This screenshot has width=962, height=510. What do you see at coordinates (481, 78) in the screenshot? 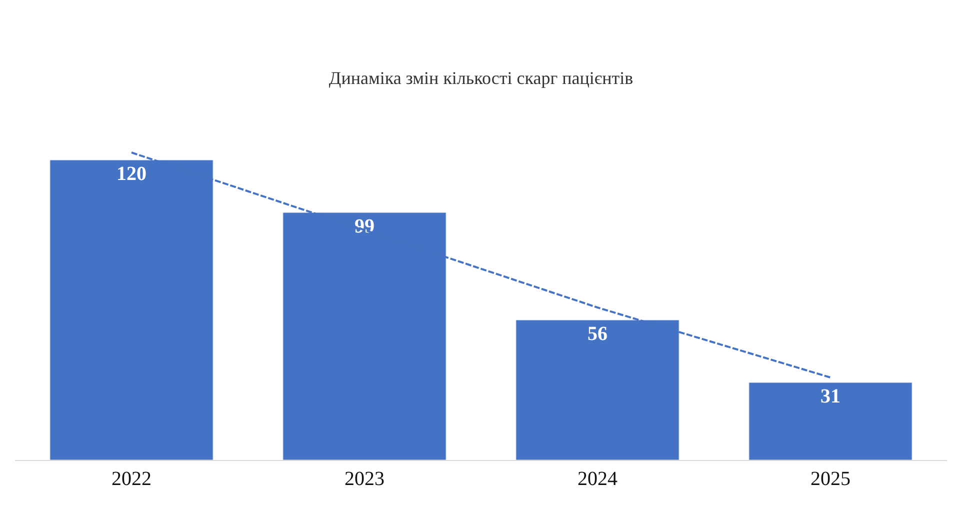
I see `chart-title: Динаміка змін кількості скарг пацієнтів` at bounding box center [481, 78].